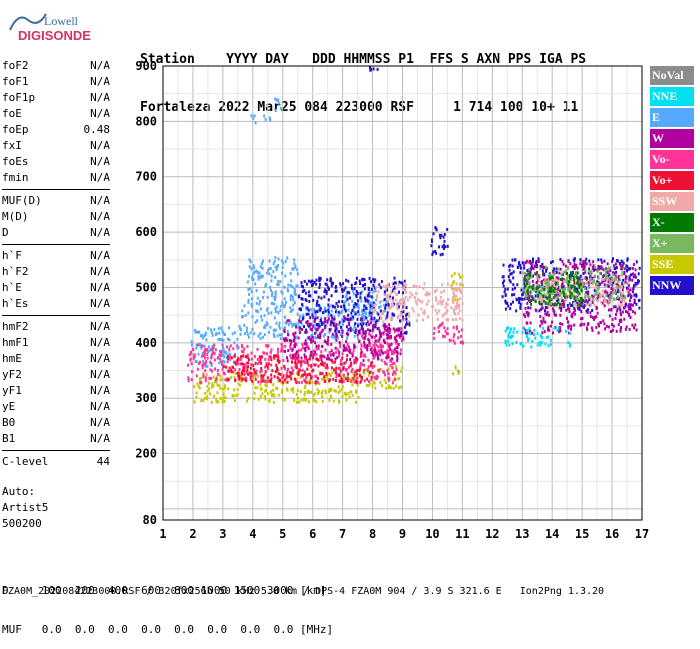 Image resolution: width=700 pixels, height=649 pixels. What do you see at coordinates (402, 534) in the screenshot?
I see `x-tick-label: 9` at bounding box center [402, 534].